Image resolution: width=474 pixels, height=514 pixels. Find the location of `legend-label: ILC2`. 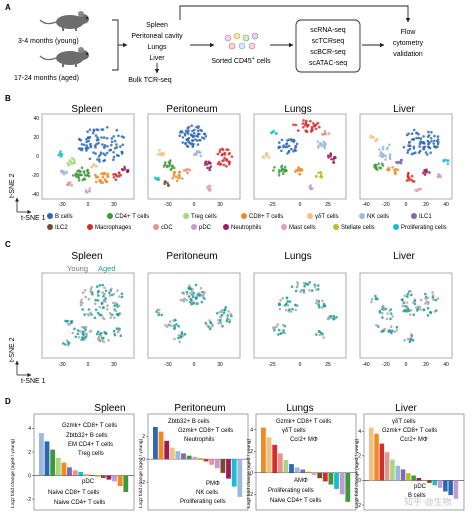

legend-label: ILC2 is located at coordinates (61, 228).